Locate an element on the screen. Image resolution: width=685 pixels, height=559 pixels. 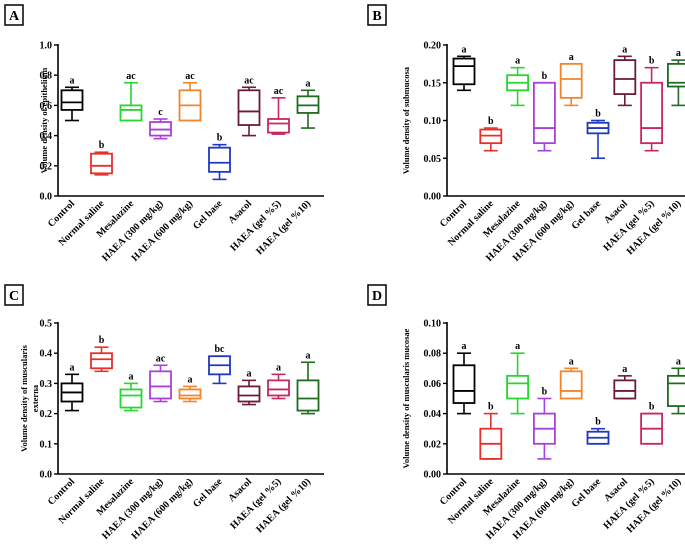
y-axis-label: Volume density of submucosa is located at coordinates (406, 120).